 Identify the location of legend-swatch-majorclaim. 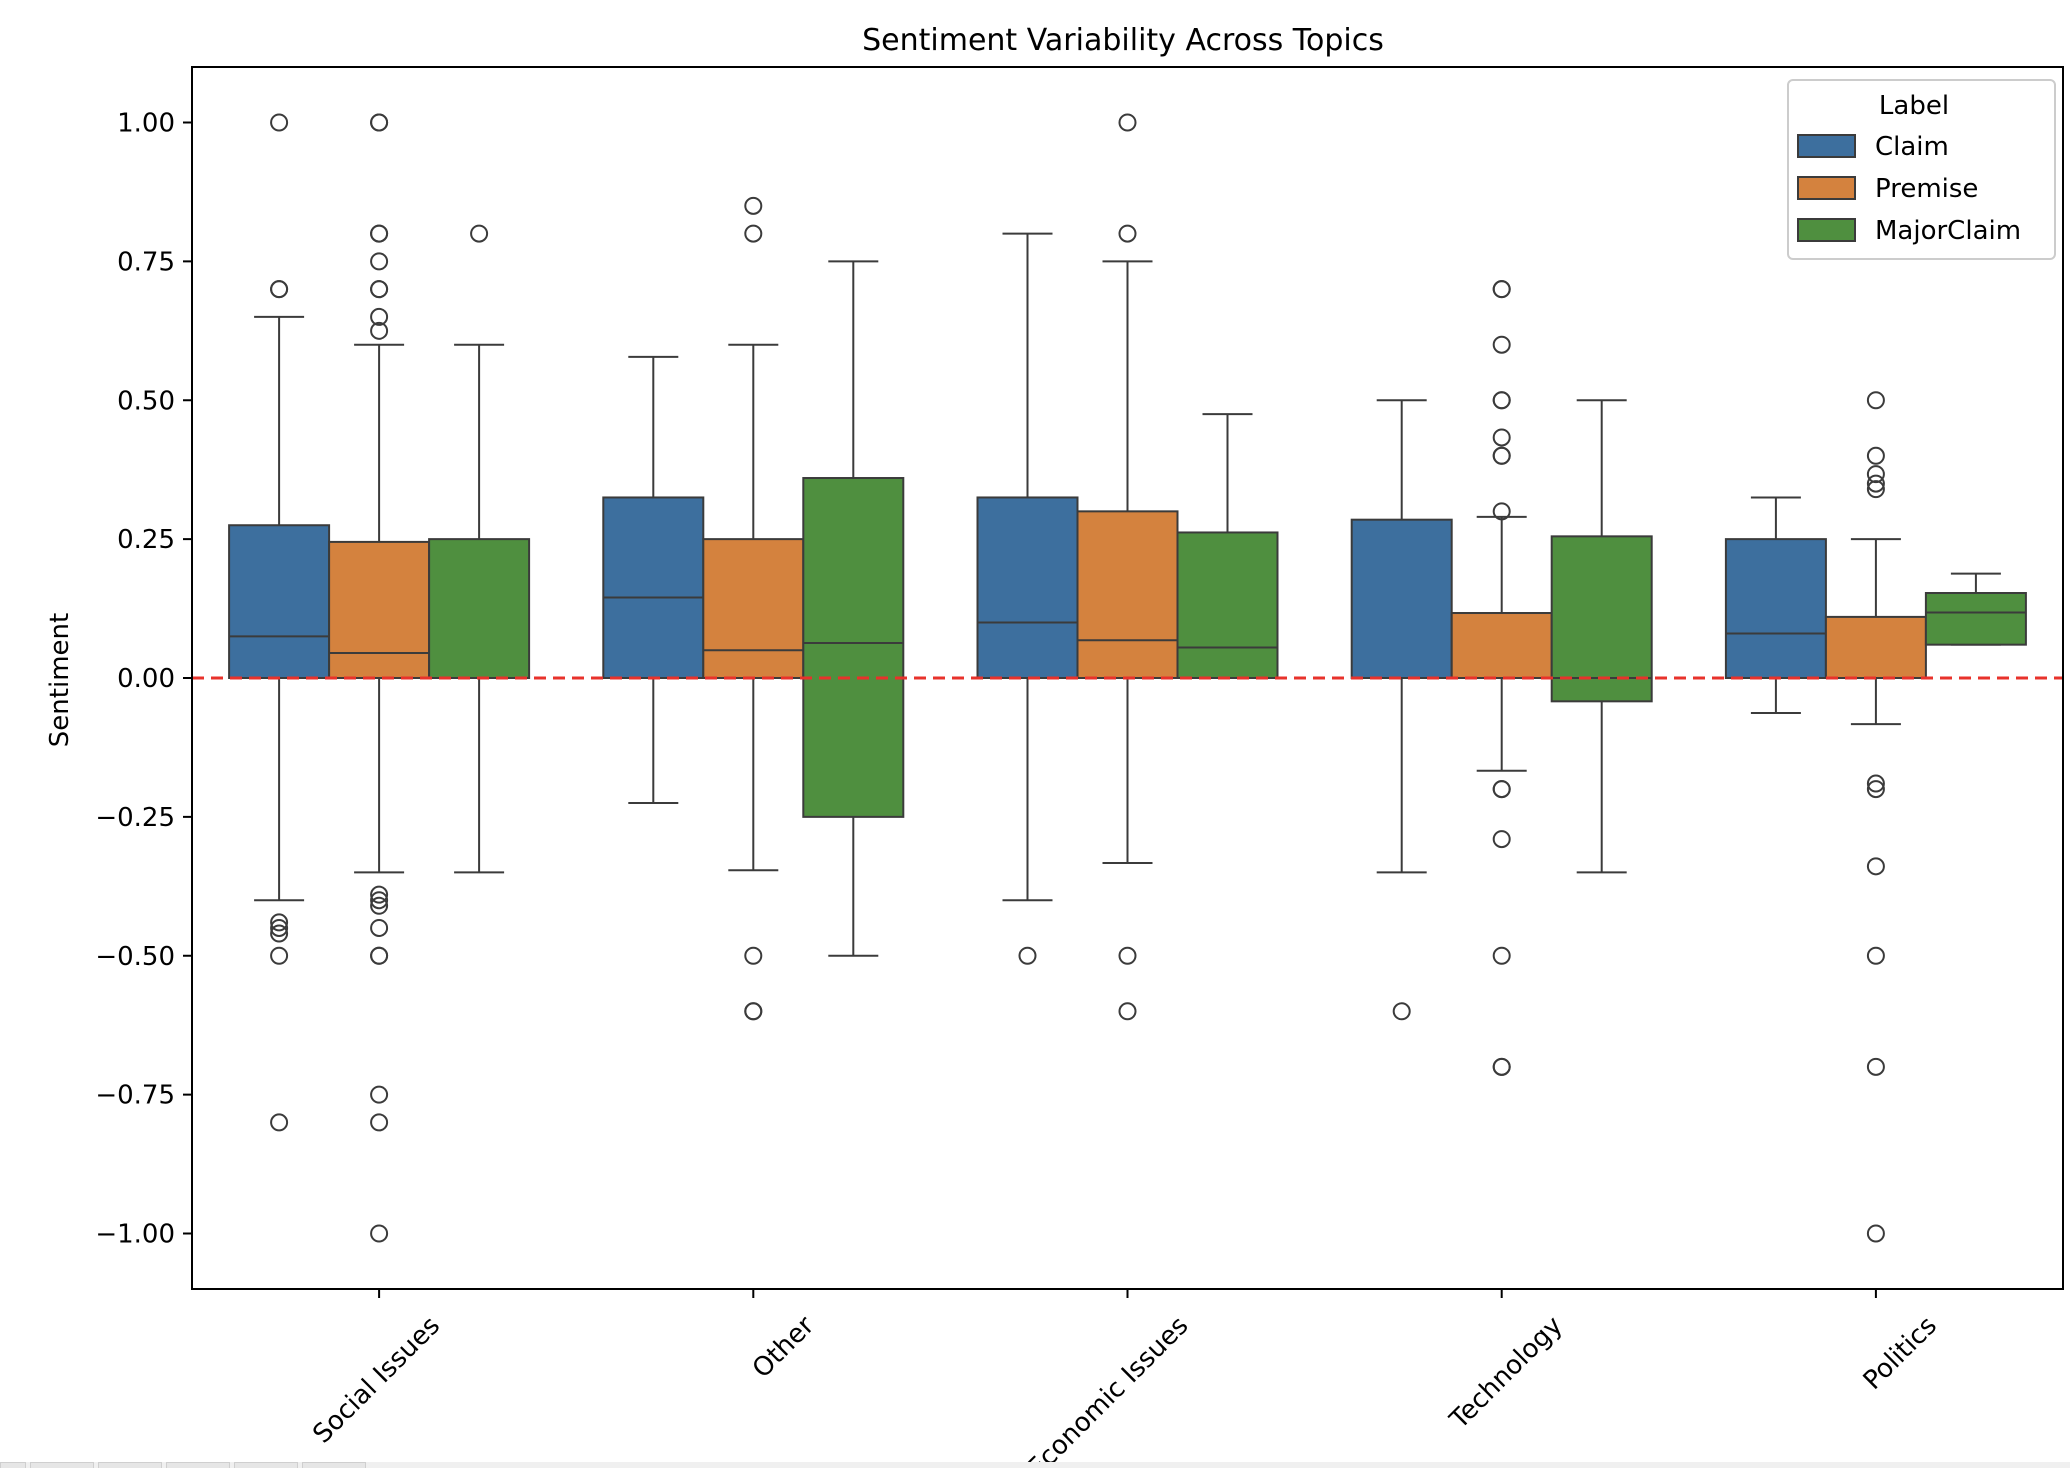
(1826, 230).